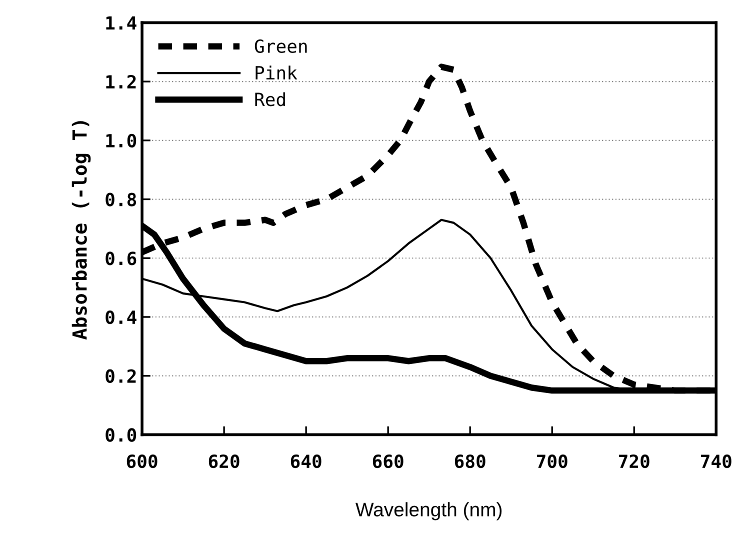 This screenshot has height=540, width=736. I want to click on legend-label: Red, so click(270, 99).